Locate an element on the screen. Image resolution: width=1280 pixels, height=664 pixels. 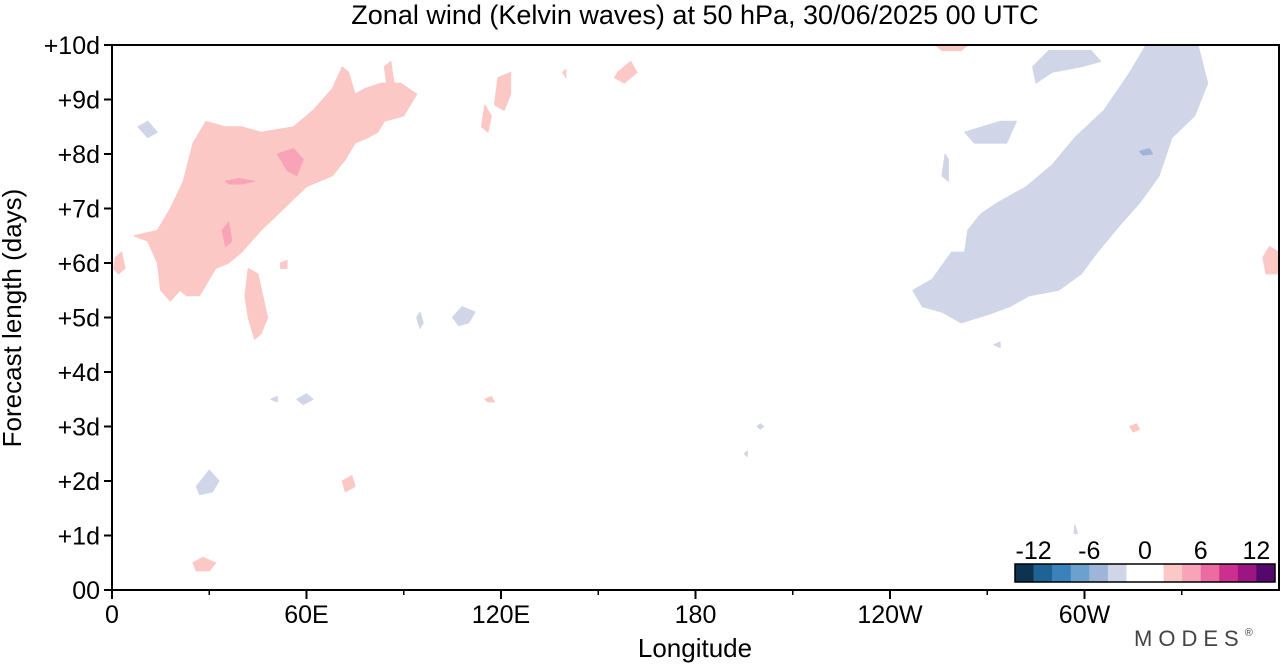
x-tick-label: 120W is located at coordinates (890, 615).